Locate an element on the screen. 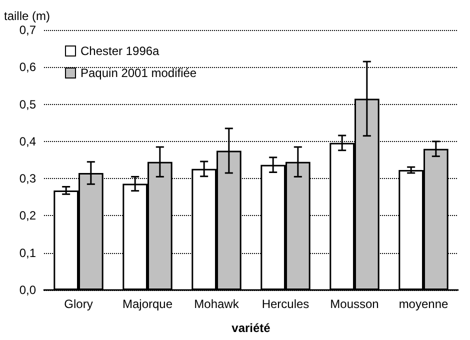  x-tick-label: Mousson is located at coordinates (354, 304).